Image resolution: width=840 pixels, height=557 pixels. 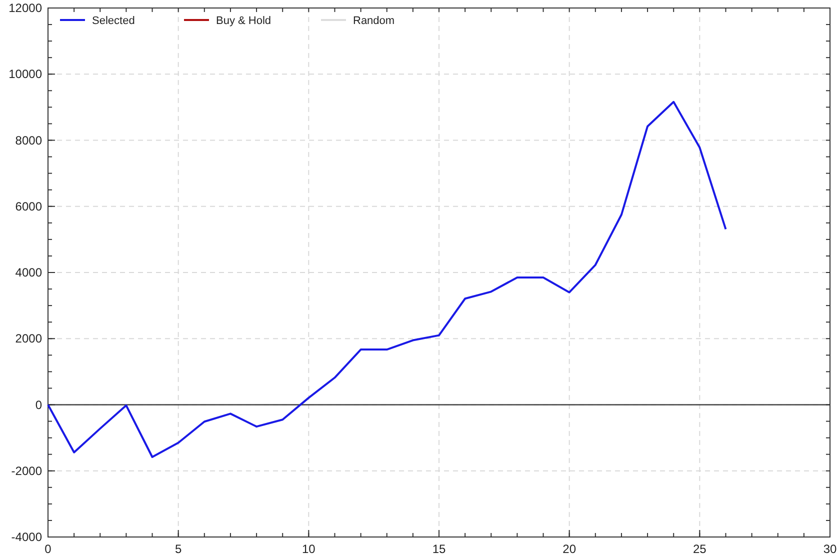 What do you see at coordinates (439, 549) in the screenshot?
I see `x-tick-label: 15` at bounding box center [439, 549].